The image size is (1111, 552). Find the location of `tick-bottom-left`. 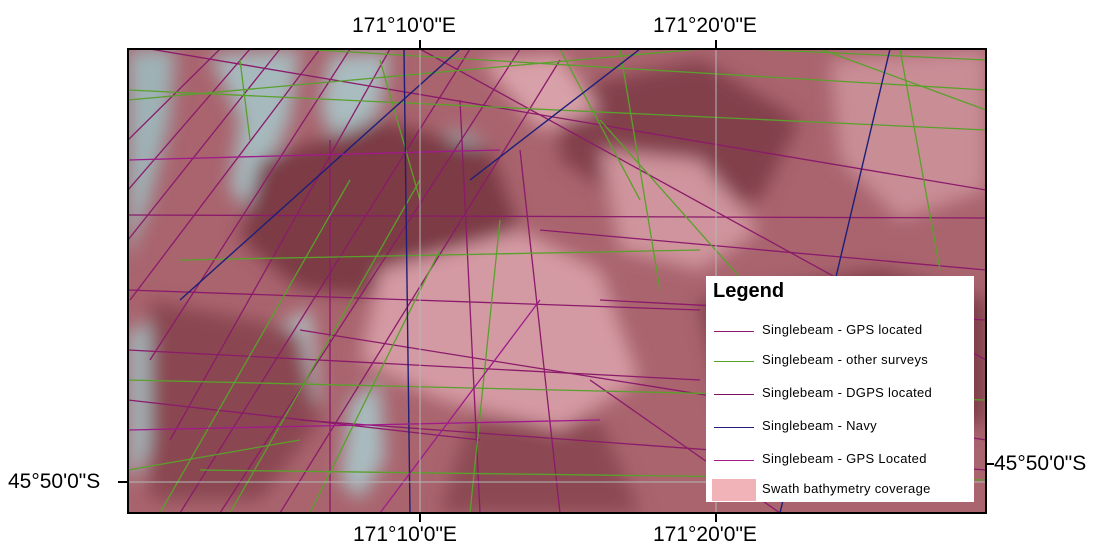

tick-bottom-left is located at coordinates (420, 517).